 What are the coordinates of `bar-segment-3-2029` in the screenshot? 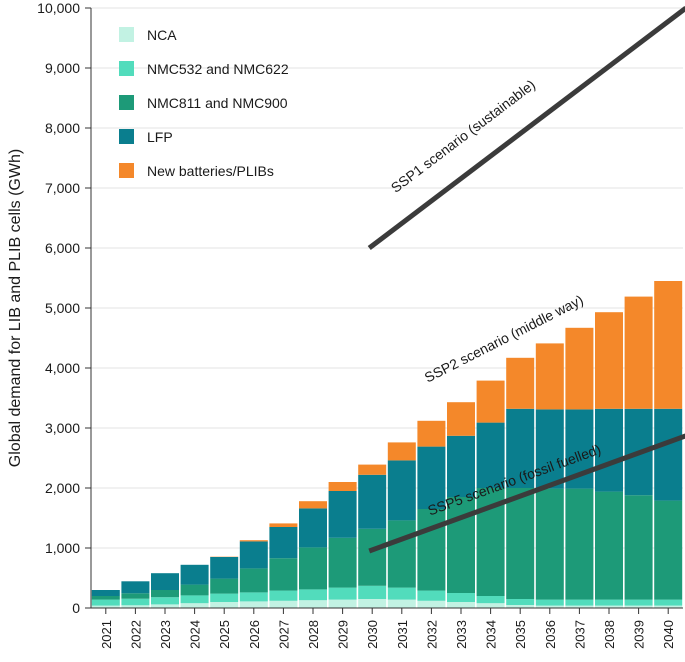 It's located at (342, 514).